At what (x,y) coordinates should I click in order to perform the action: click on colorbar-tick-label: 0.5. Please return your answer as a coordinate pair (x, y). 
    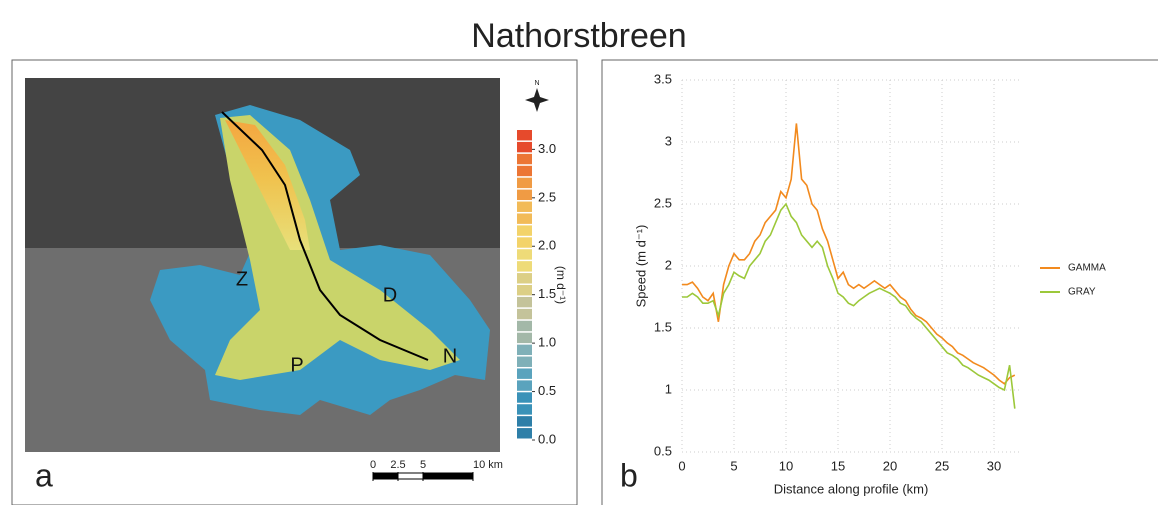
    Looking at the image, I should click on (547, 390).